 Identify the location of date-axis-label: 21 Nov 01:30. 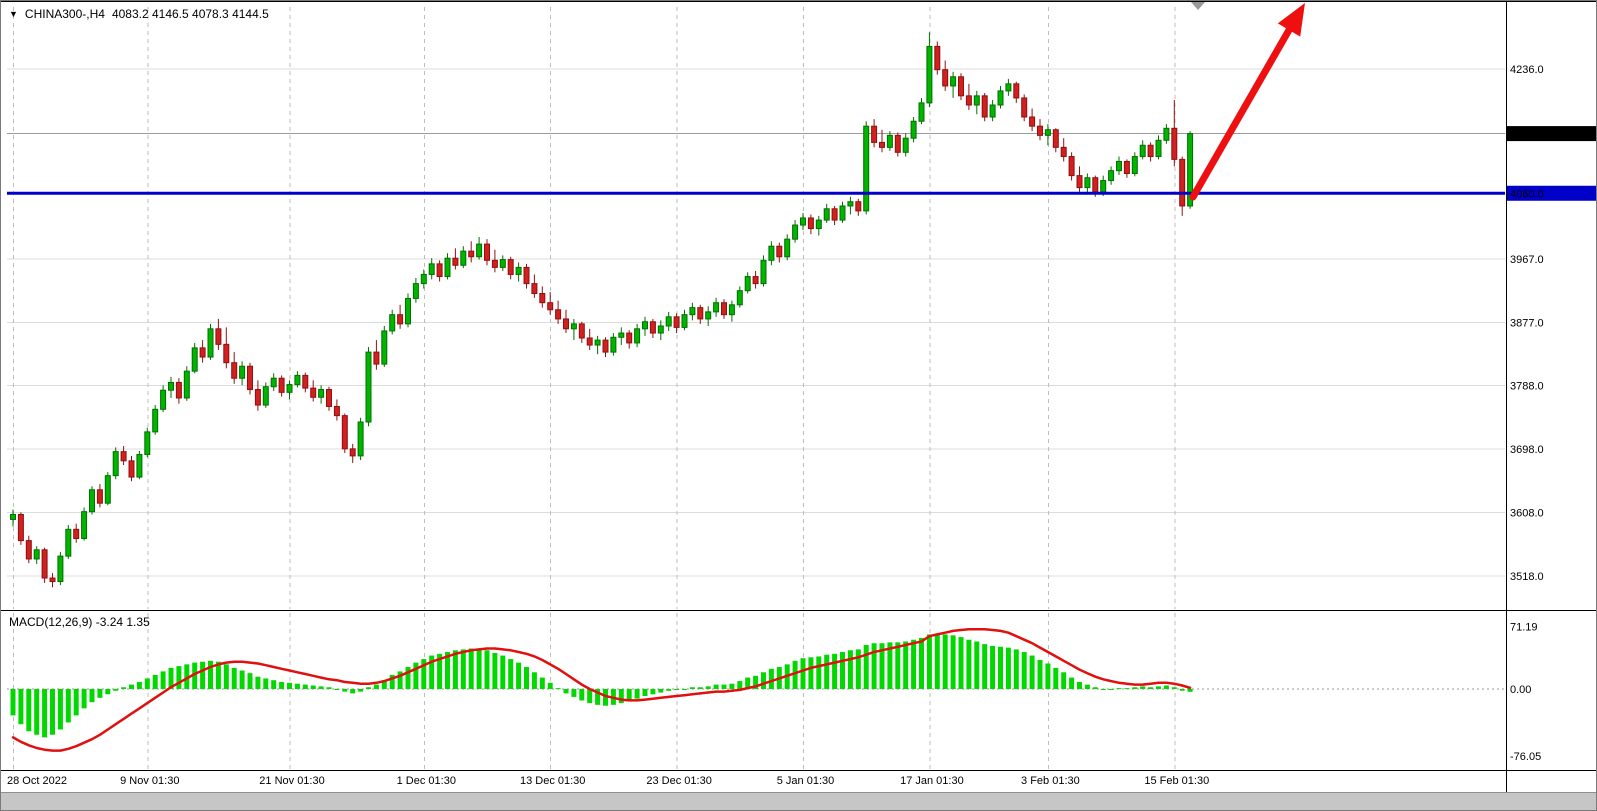
(291, 781).